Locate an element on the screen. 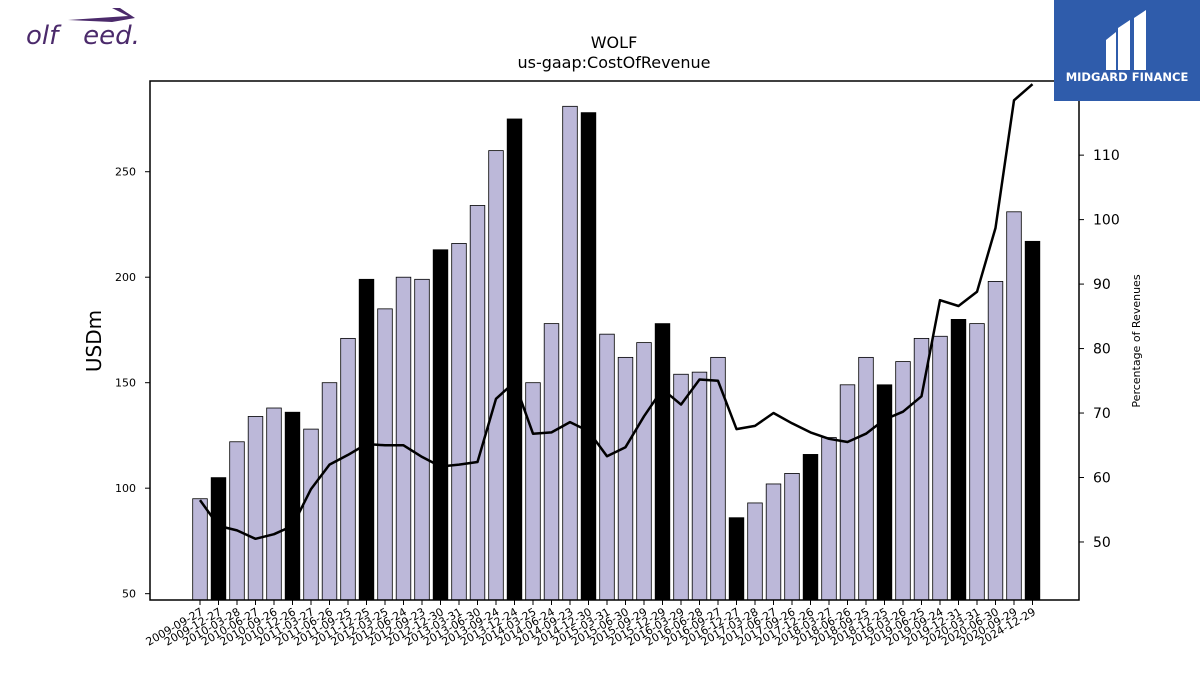 This screenshot has height=675, width=1200. logo-swoosh-icon is located at coordinates (101, 15).